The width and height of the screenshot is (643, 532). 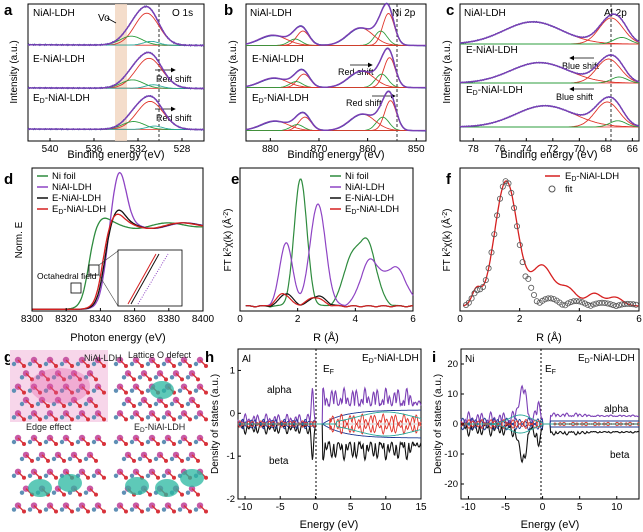 I want to click on vo-pointer, so click(x=111, y=20).